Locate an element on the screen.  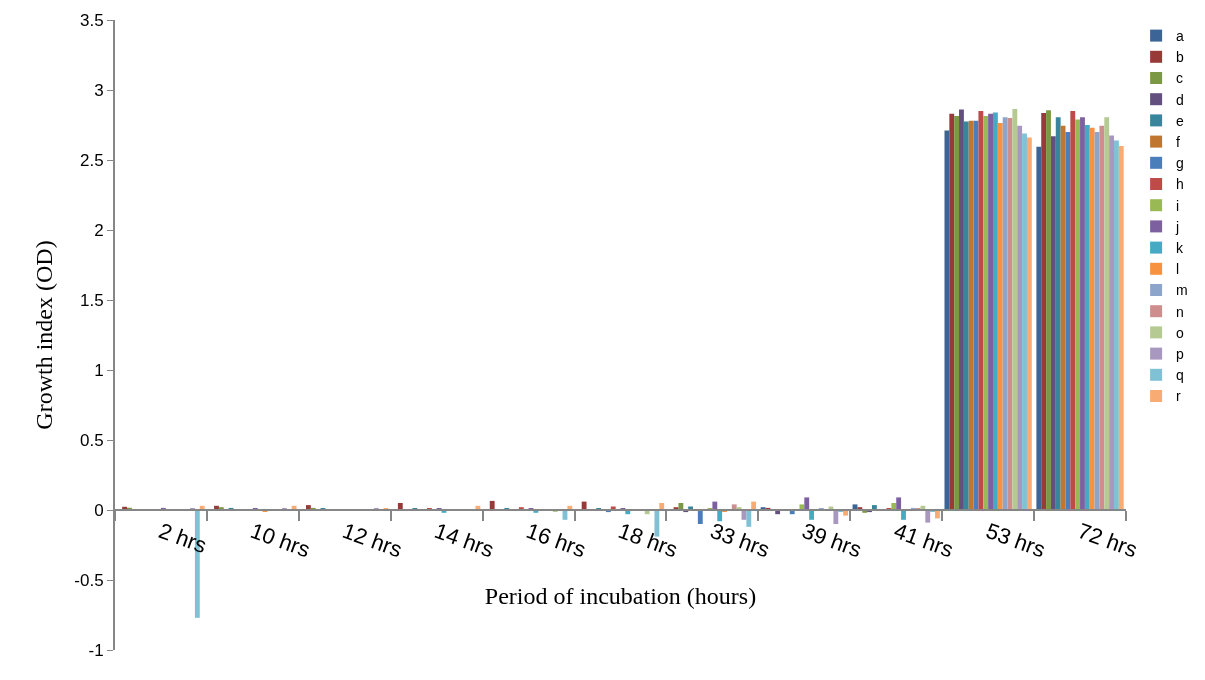
x-axis-title: Period of incubation (hours) is located at coordinates (620, 596).